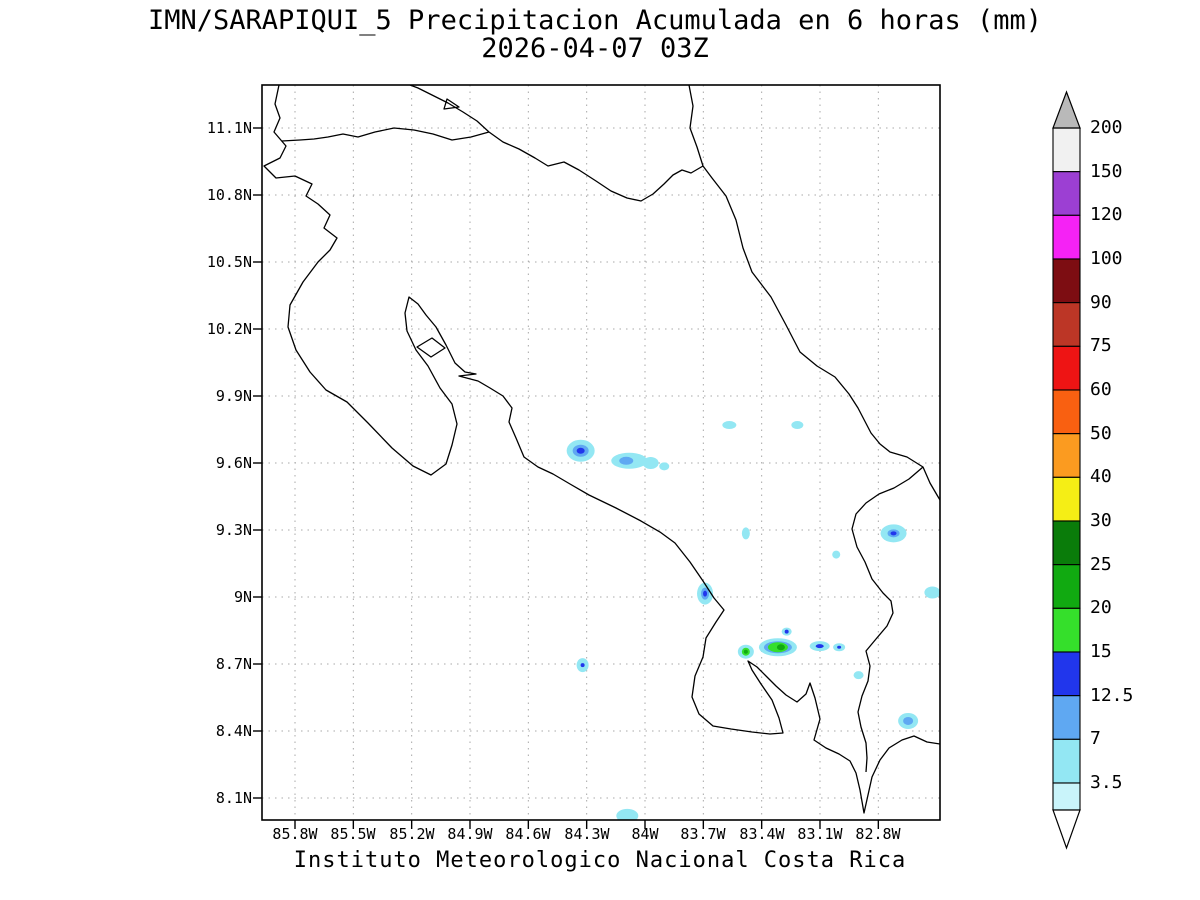 The image size is (1200, 900). Describe the element at coordinates (1101, 520) in the screenshot. I see `colorbar-label: 30` at that location.